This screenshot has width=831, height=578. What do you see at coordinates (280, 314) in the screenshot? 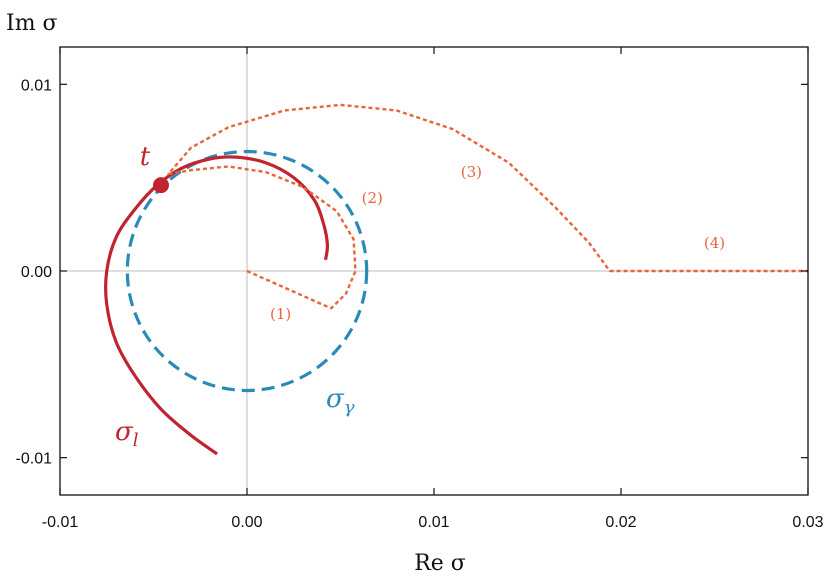
I see `contour-annotation: (1)` at bounding box center [280, 314].